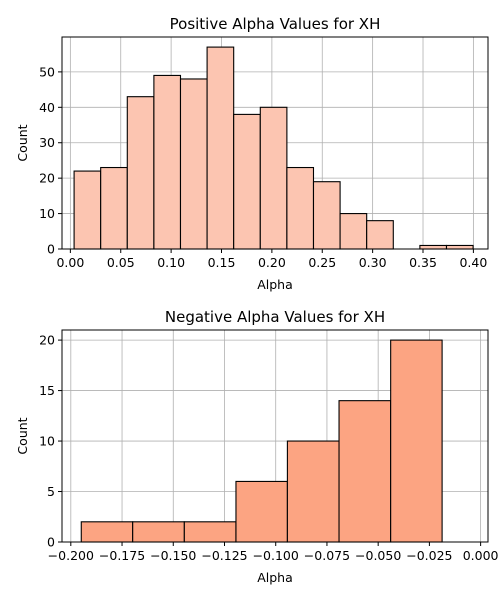 The image size is (500, 600). I want to click on y-tick-label: 15, so click(47, 390).